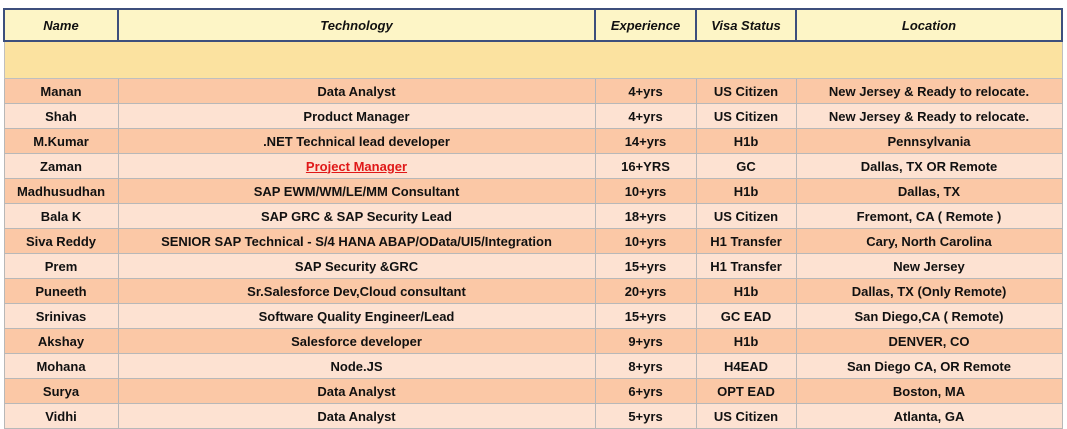  What do you see at coordinates (929, 141) in the screenshot?
I see `cell-location: Pennsylvania` at bounding box center [929, 141].